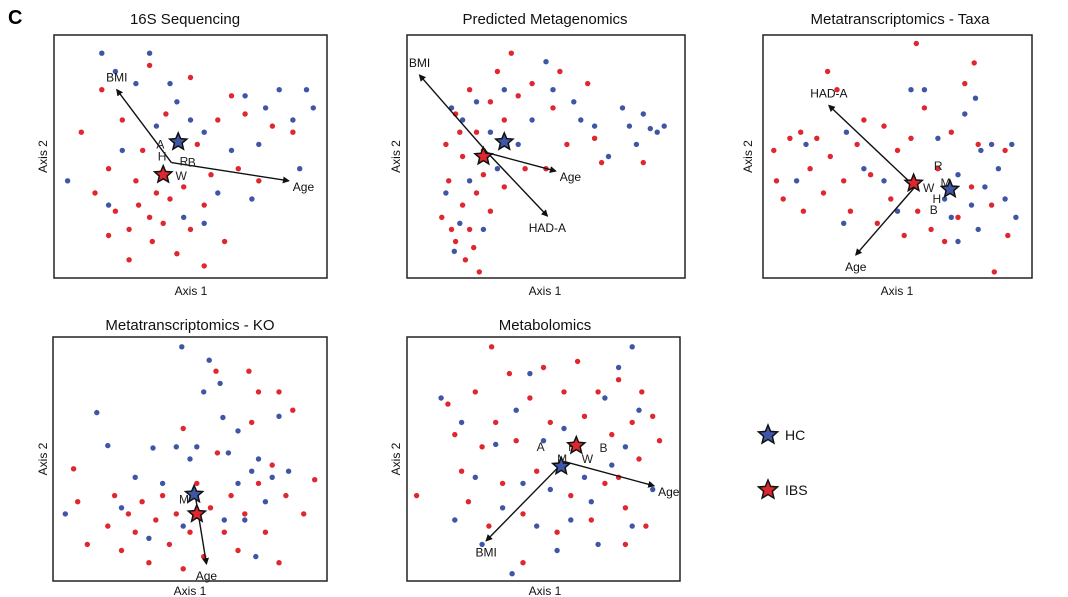 Image resolution: width=1068 pixels, height=597 pixels. Describe the element at coordinates (782, 461) in the screenshot. I see `legend: HC IBS` at that location.